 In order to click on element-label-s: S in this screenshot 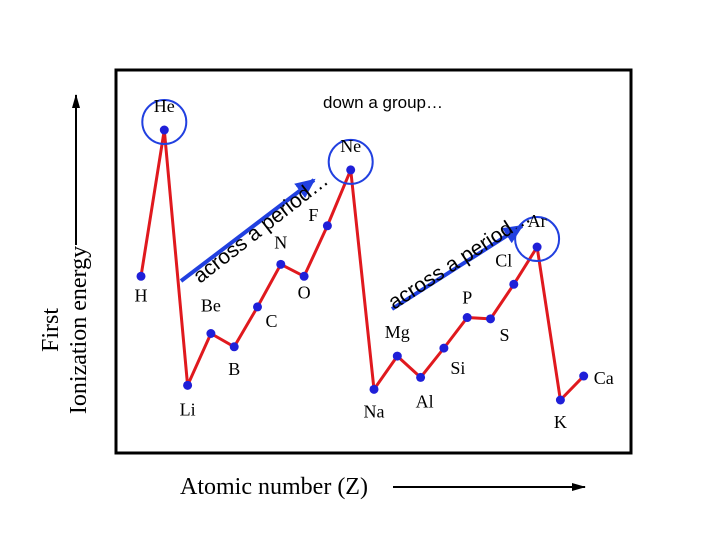, I will do `click(504, 335)`.